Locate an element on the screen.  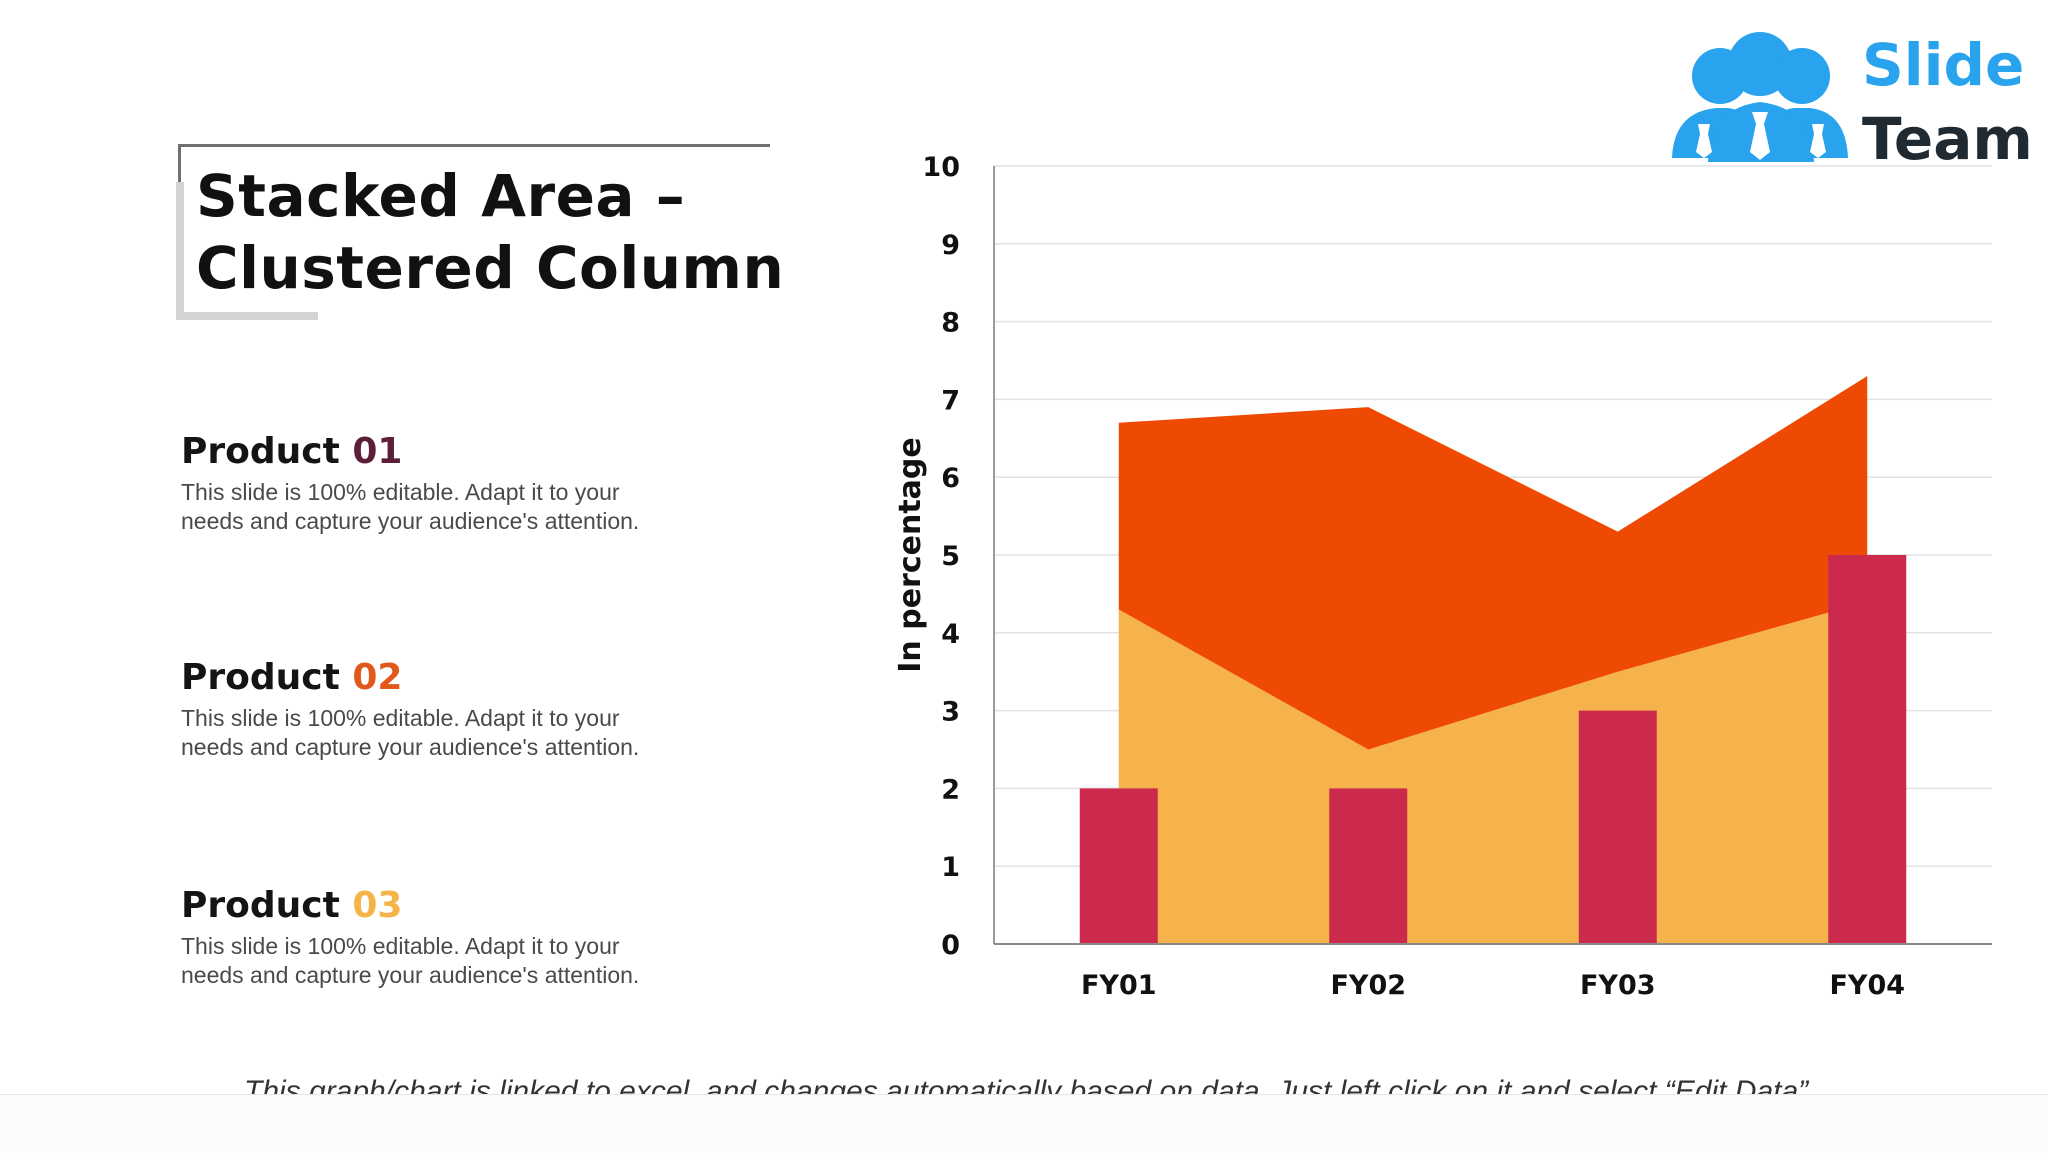
y-tick-label-9: 9 is located at coordinates (950, 245).